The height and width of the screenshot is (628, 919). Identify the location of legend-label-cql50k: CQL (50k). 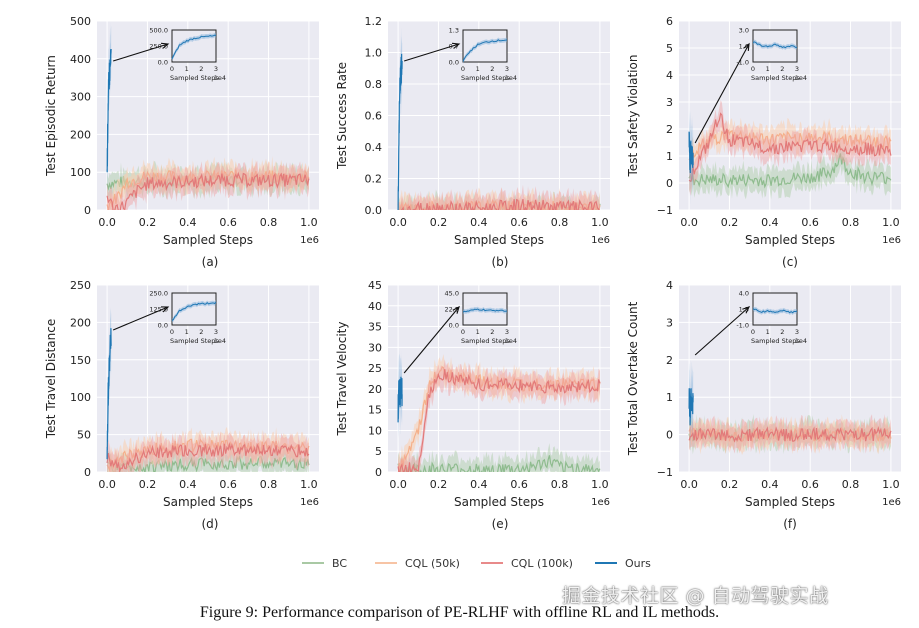
(432, 563).